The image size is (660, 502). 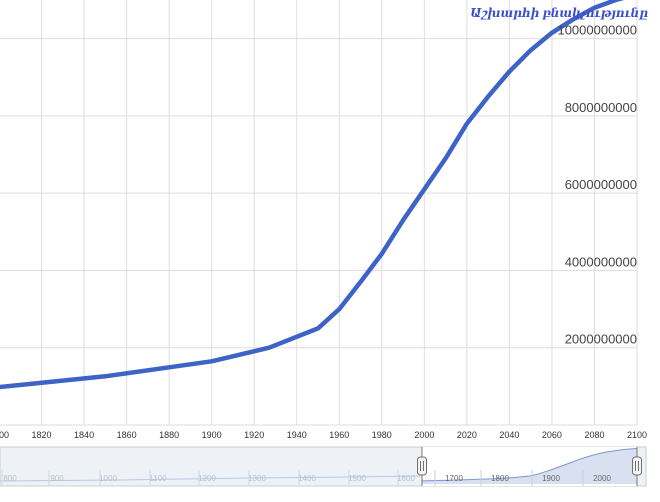 What do you see at coordinates (108, 478) in the screenshot?
I see `navigator-faded-label: 1000` at bounding box center [108, 478].